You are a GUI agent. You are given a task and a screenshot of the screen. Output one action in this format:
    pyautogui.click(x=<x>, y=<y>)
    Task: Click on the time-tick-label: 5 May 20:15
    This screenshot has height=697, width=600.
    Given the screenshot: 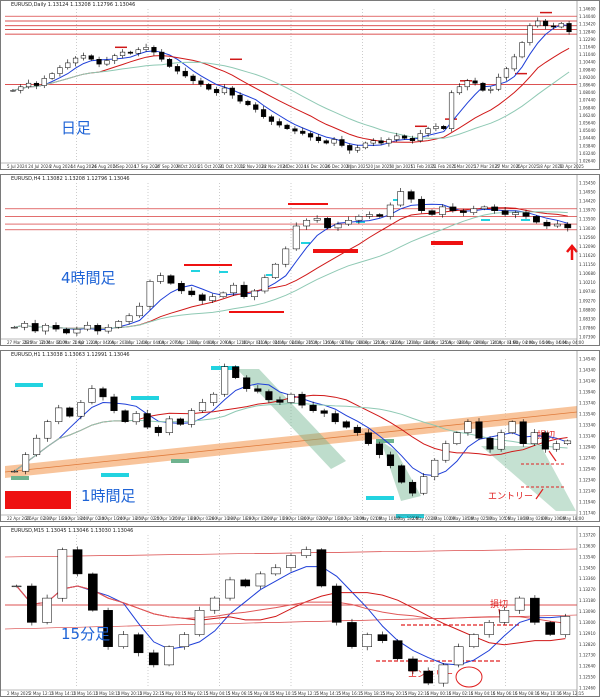 What is the action you would take?
    pyautogui.click(x=394, y=693)
    